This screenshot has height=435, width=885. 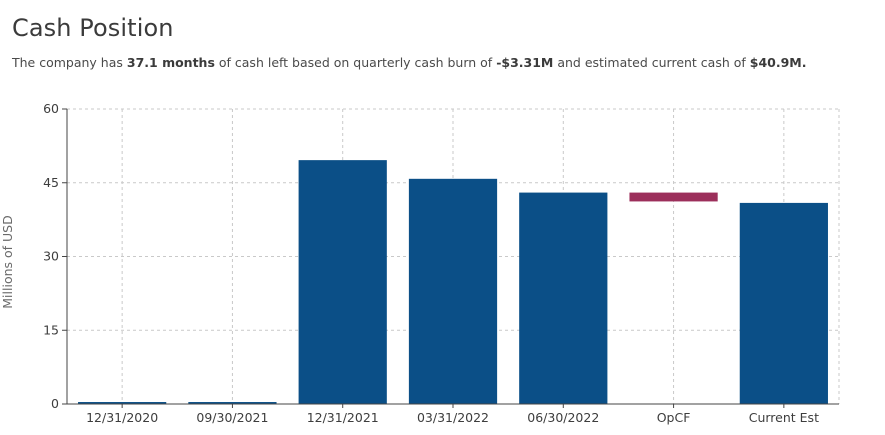 I want to click on y-tick-label: 30, so click(x=51, y=256).